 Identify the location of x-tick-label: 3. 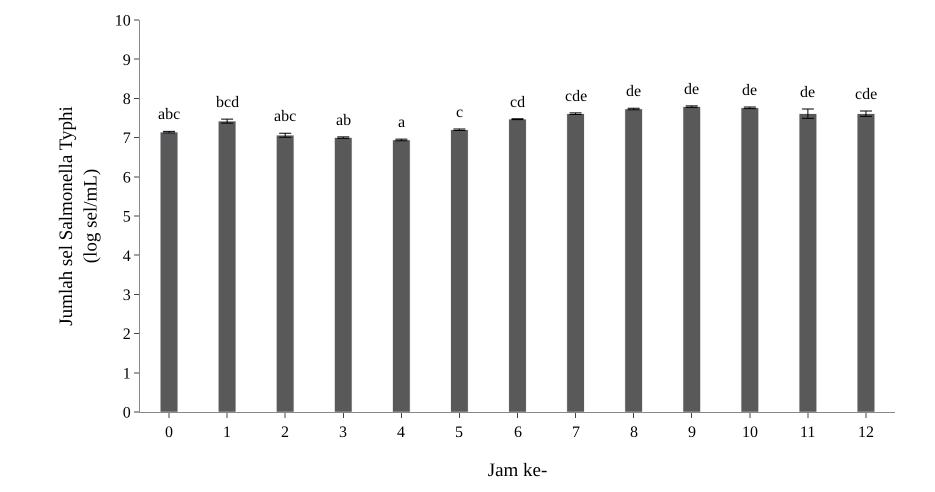
(343, 432).